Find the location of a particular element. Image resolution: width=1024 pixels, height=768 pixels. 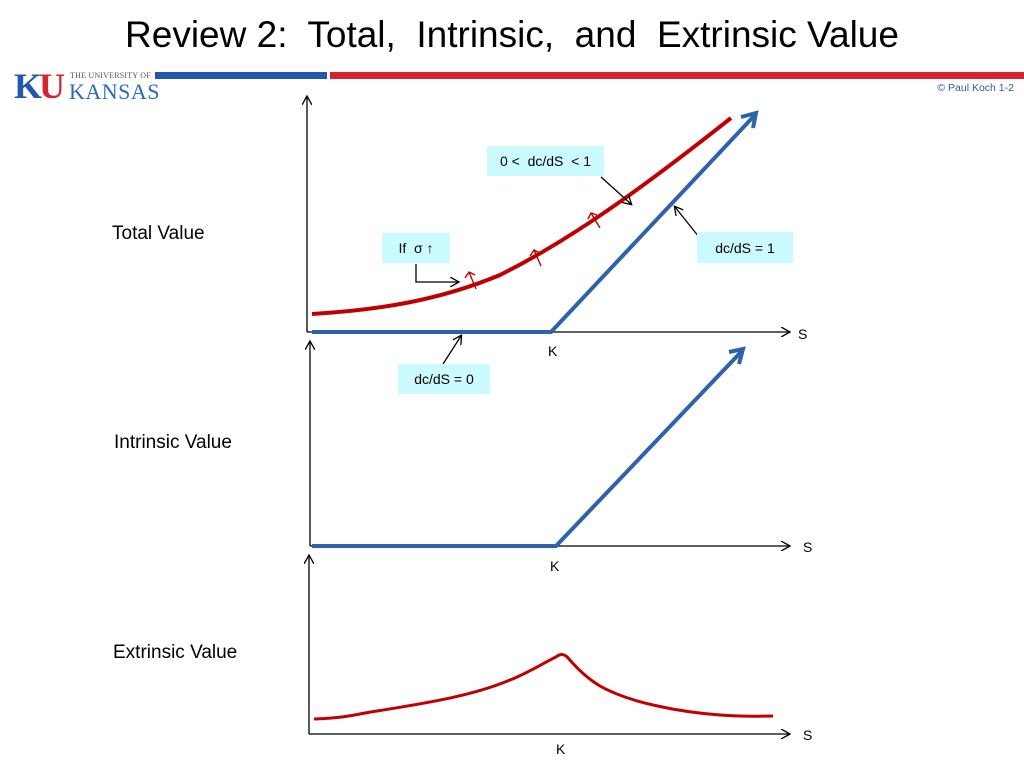

logo-university-of: THE UNIVERSITY OF is located at coordinates (110, 75).